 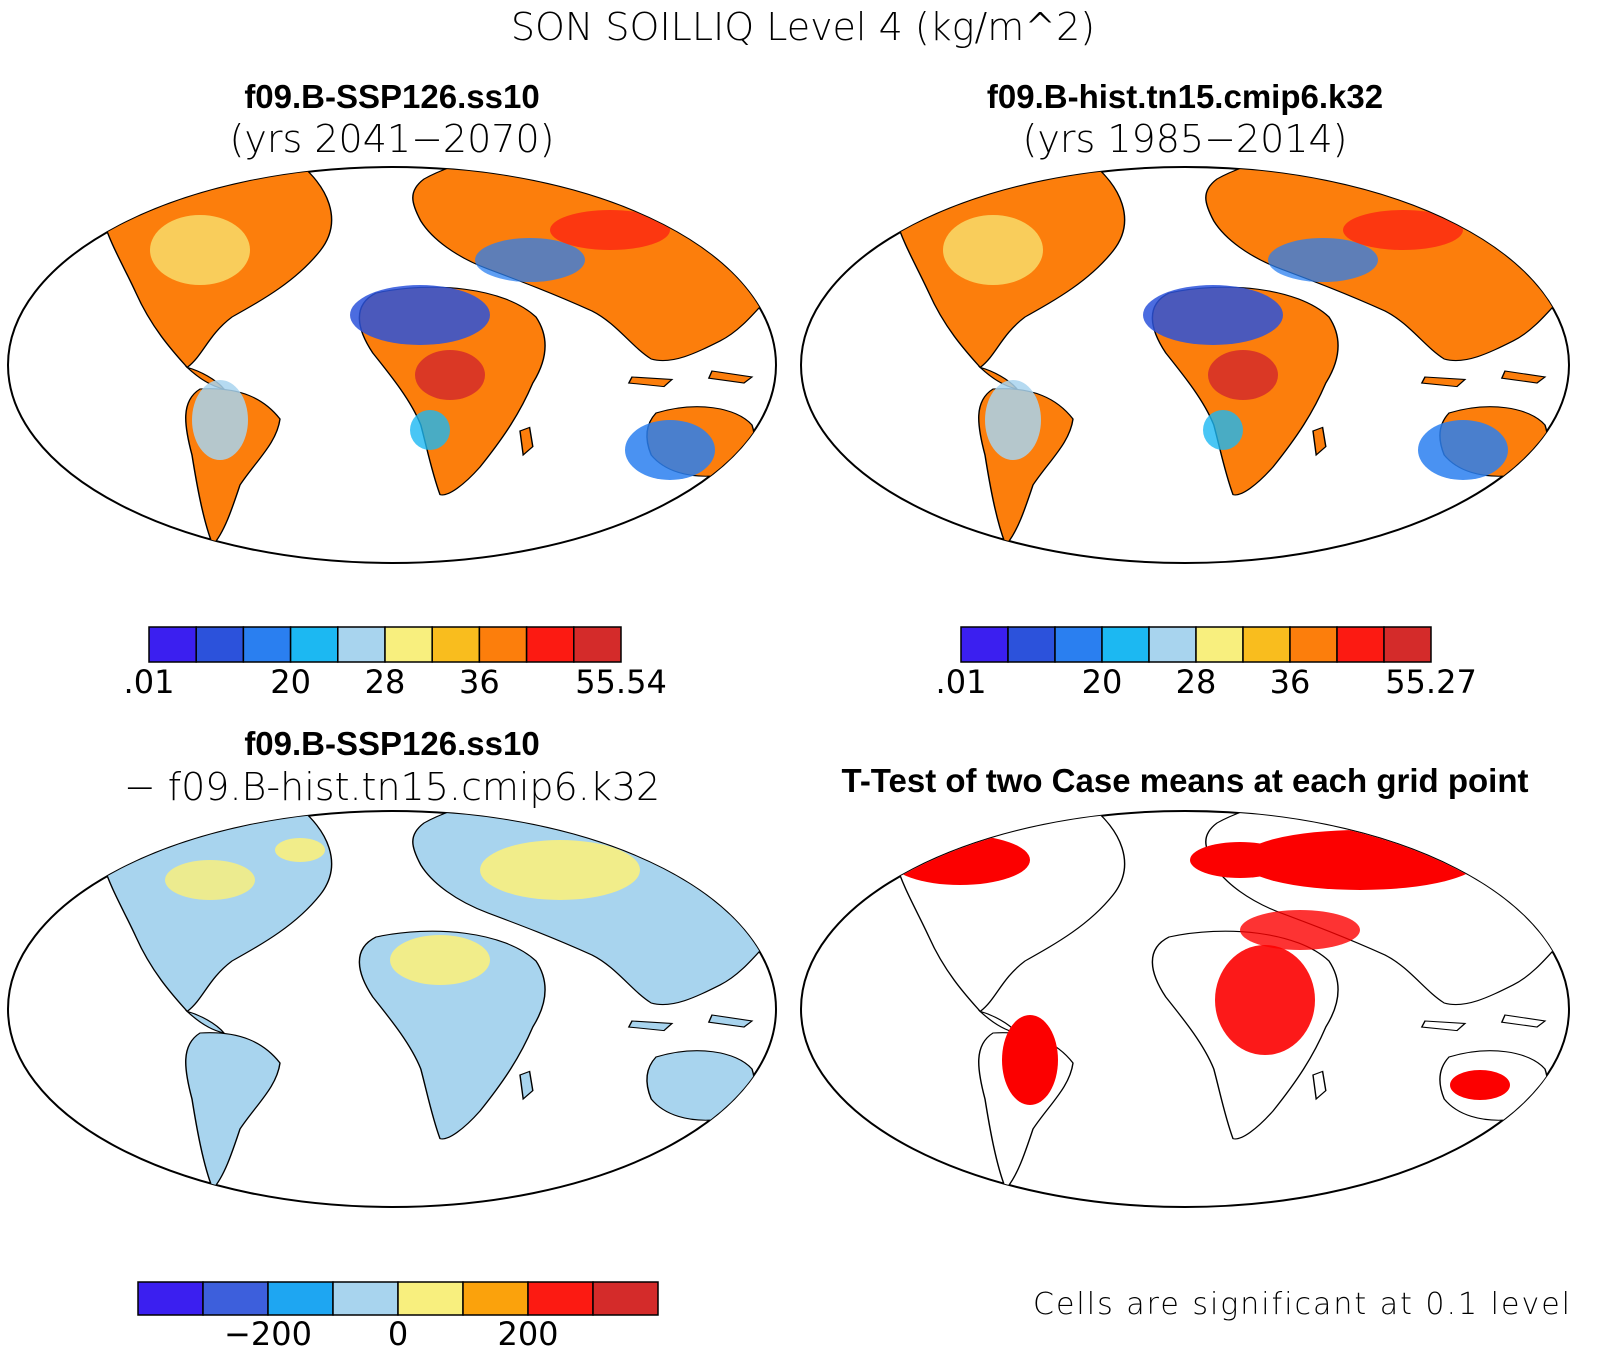 What do you see at coordinates (527, 1332) in the screenshot?
I see `colorbar3-tick-label: 200` at bounding box center [527, 1332].